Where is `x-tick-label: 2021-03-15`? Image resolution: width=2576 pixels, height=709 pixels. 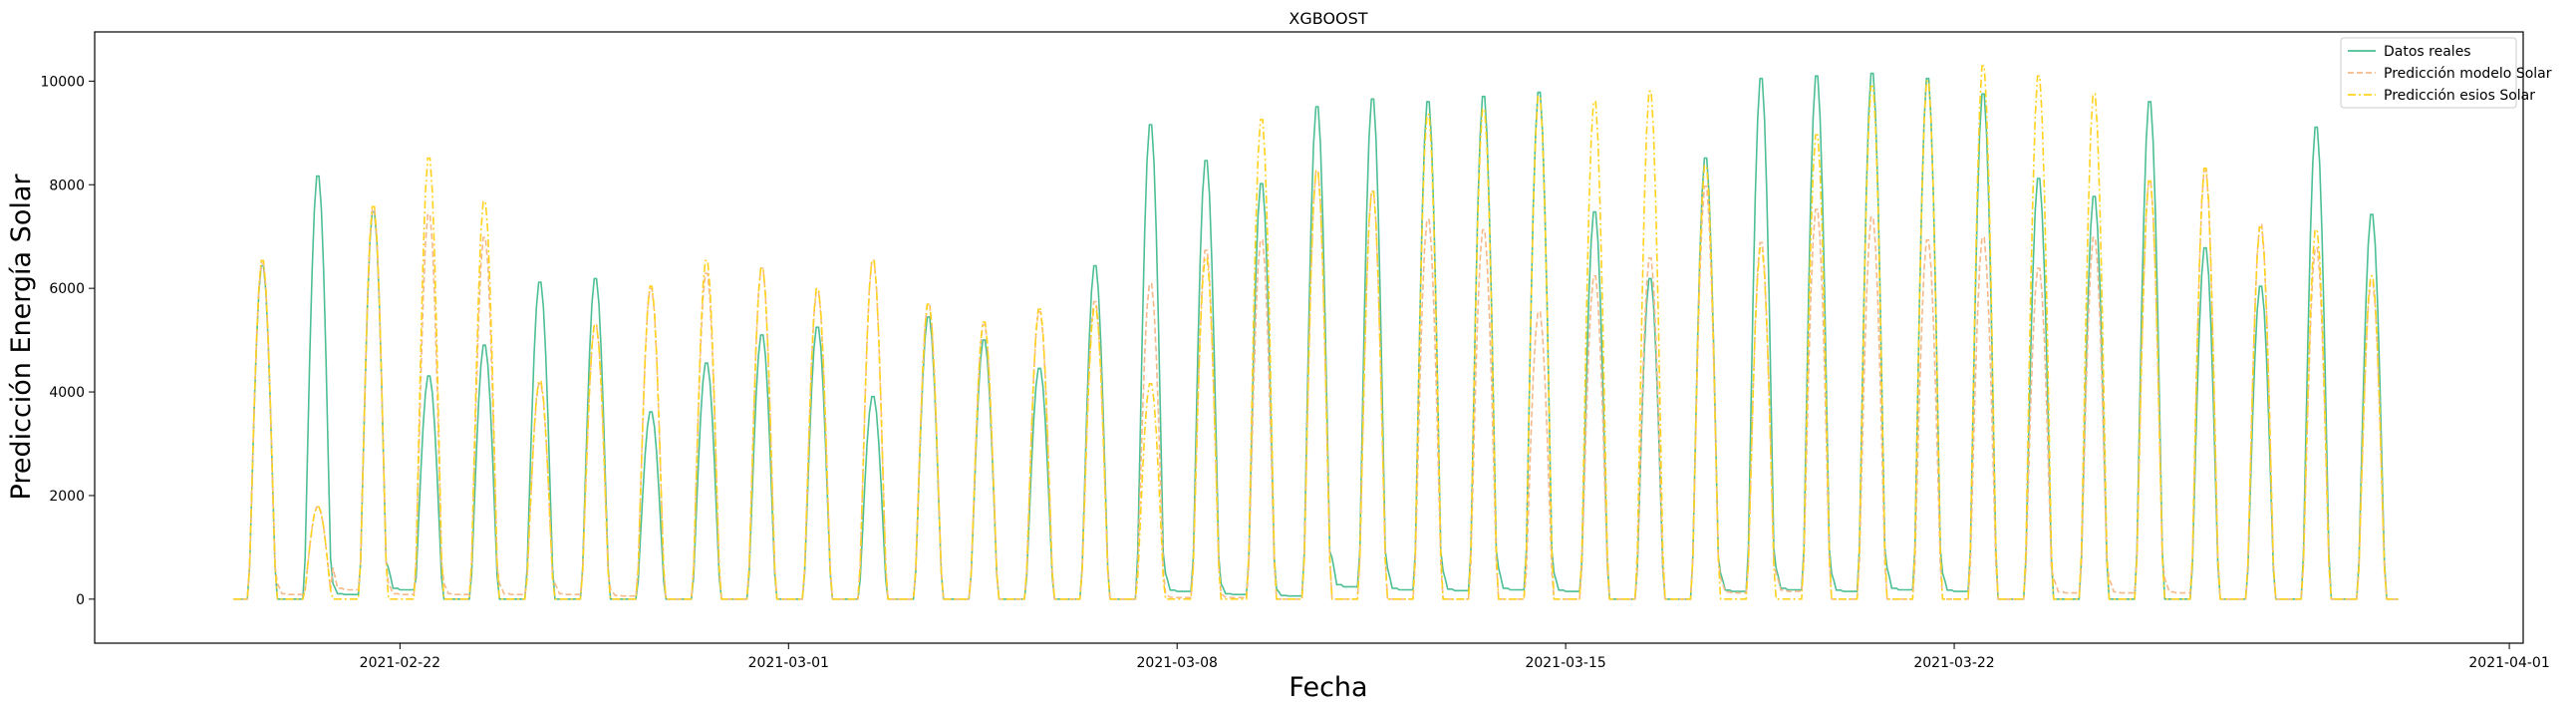
x-tick-label: 2021-03-15 is located at coordinates (1565, 663).